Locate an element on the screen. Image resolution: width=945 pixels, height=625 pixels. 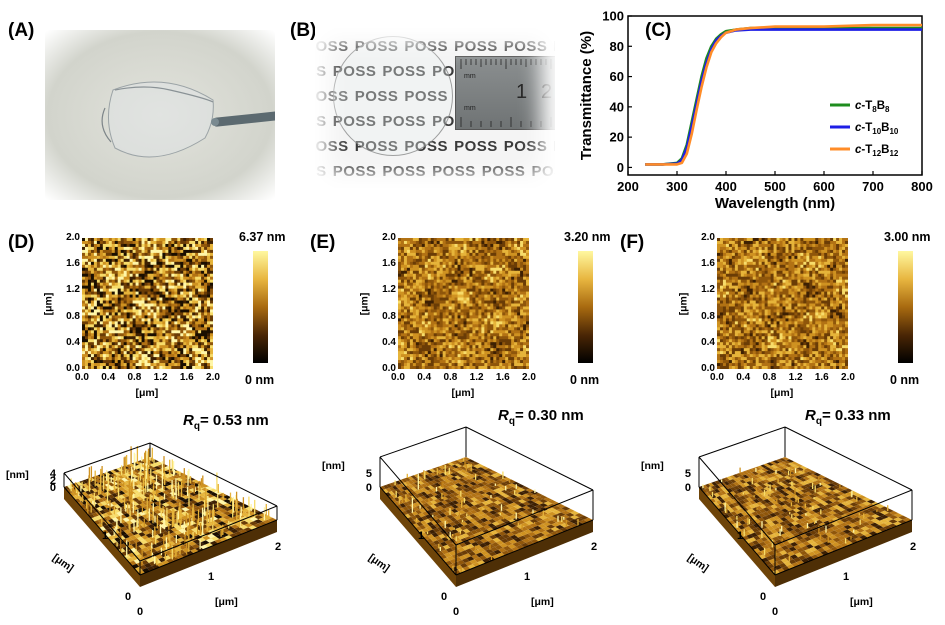
x3d-tick-label: 2 is located at coordinates (278, 547).